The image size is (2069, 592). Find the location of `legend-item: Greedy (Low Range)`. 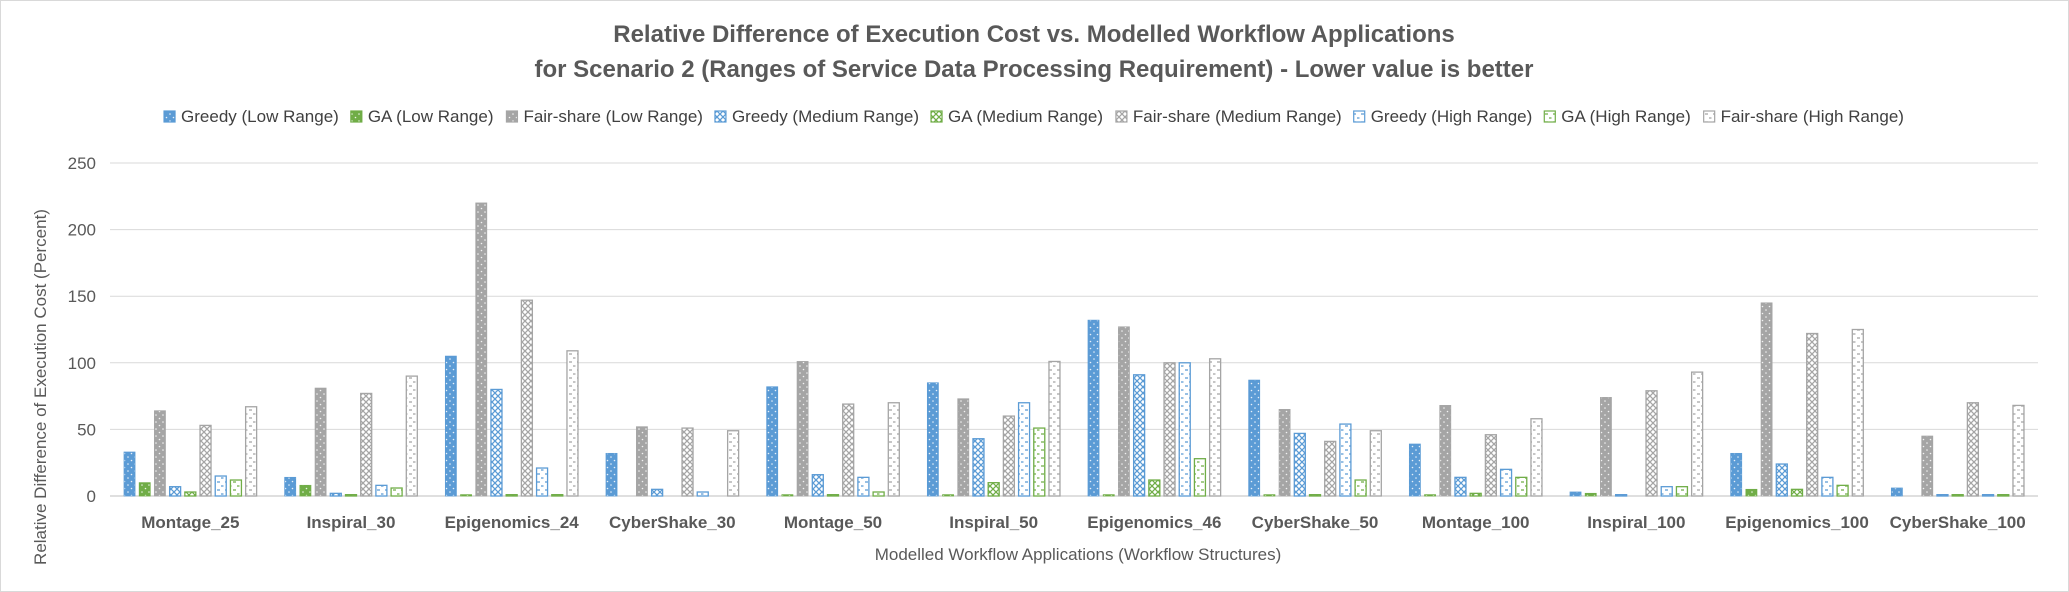

legend-item: Greedy (Low Range) is located at coordinates (251, 116).